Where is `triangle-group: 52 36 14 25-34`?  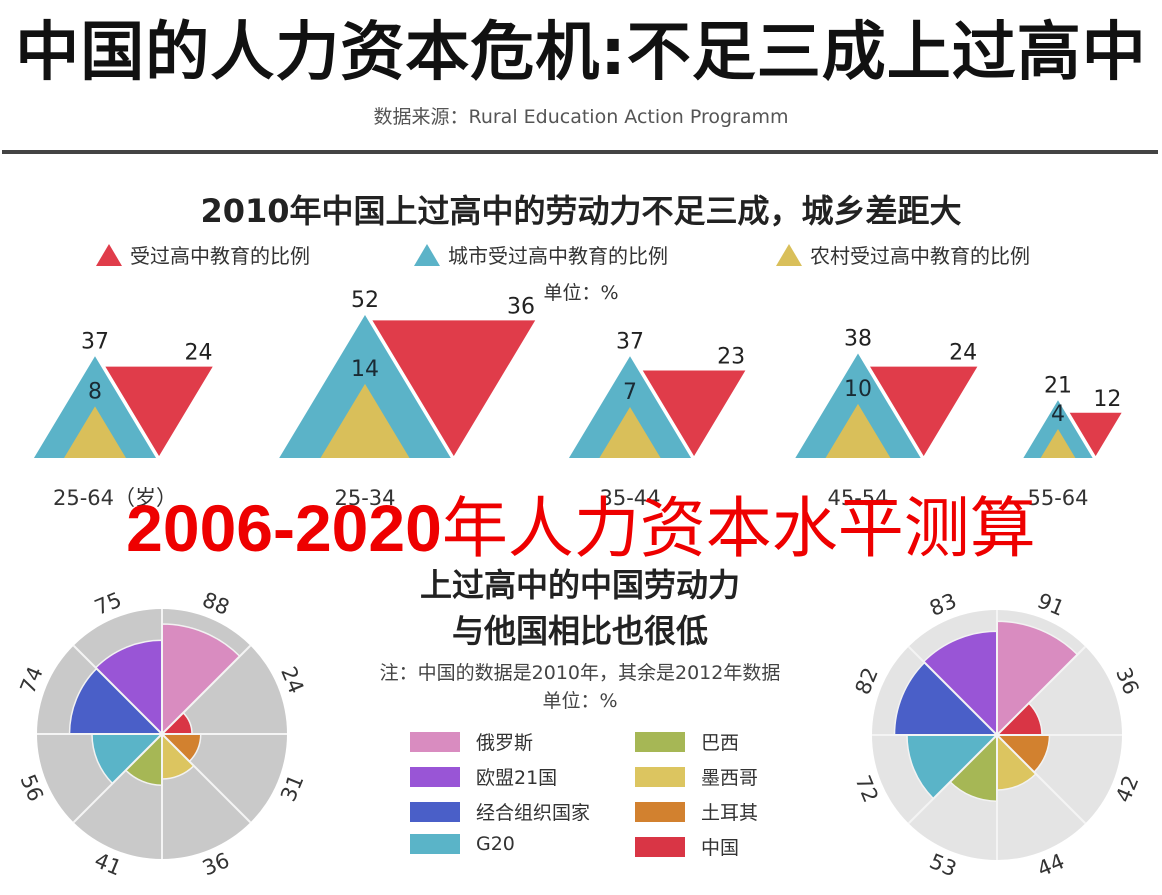 triangle-group: 52 36 14 25-34 is located at coordinates (409, 399).